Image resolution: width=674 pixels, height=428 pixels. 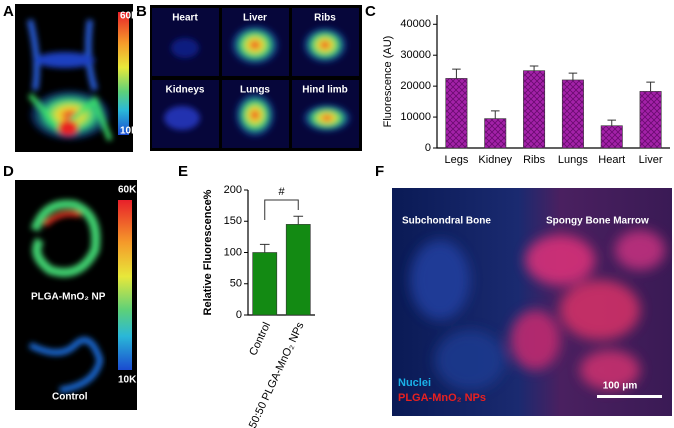 I want to click on tile-label: Liver, so click(x=255, y=18).